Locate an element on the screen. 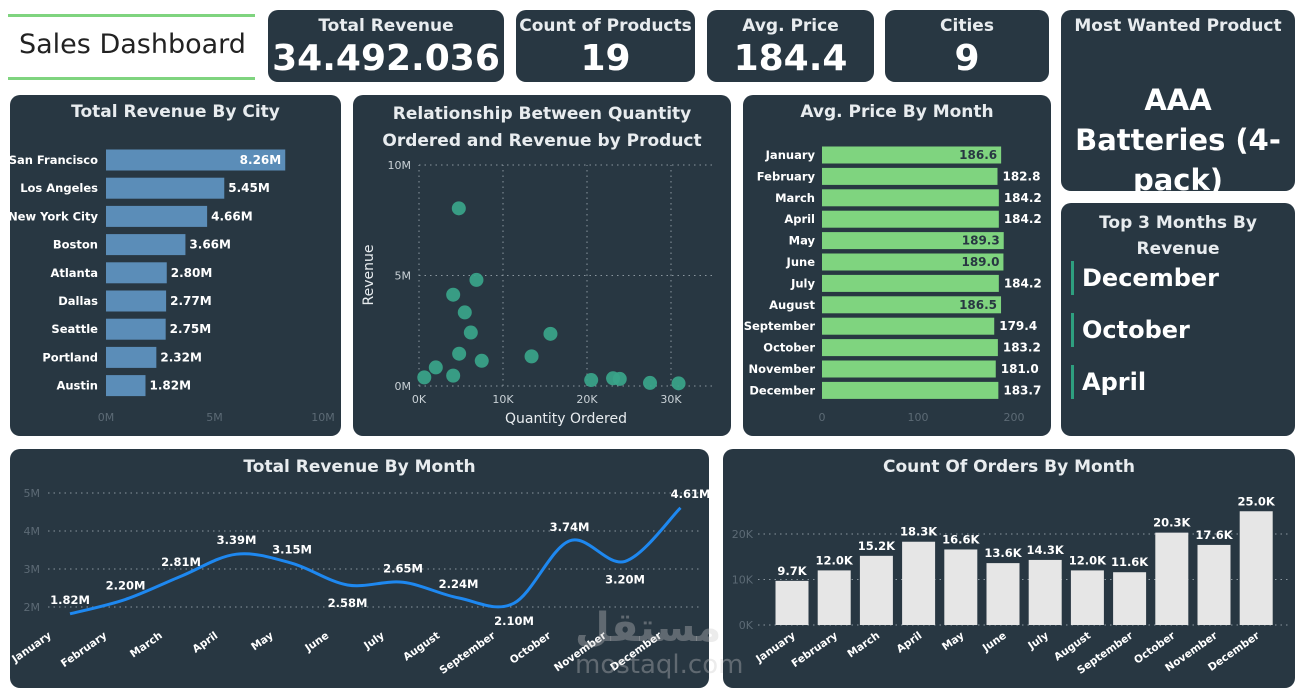 The height and width of the screenshot is (695, 1305). kpi-label: Most Wanted Product is located at coordinates (1178, 26).